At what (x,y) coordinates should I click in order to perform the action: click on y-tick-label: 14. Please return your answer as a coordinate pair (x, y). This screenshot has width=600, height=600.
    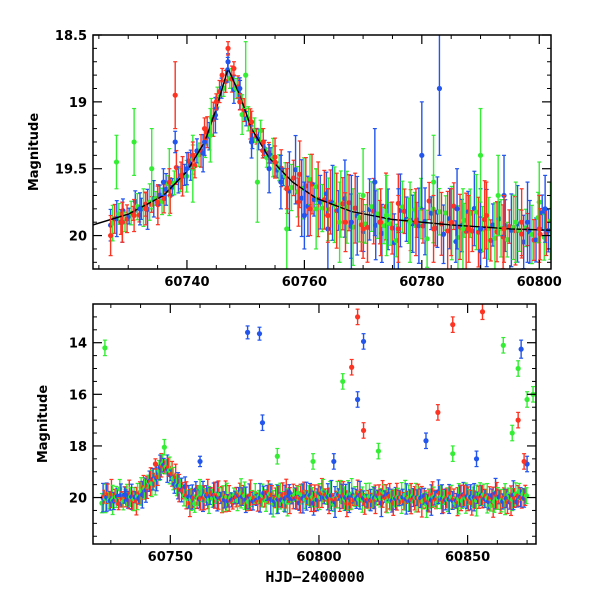
    Looking at the image, I should click on (78, 344).